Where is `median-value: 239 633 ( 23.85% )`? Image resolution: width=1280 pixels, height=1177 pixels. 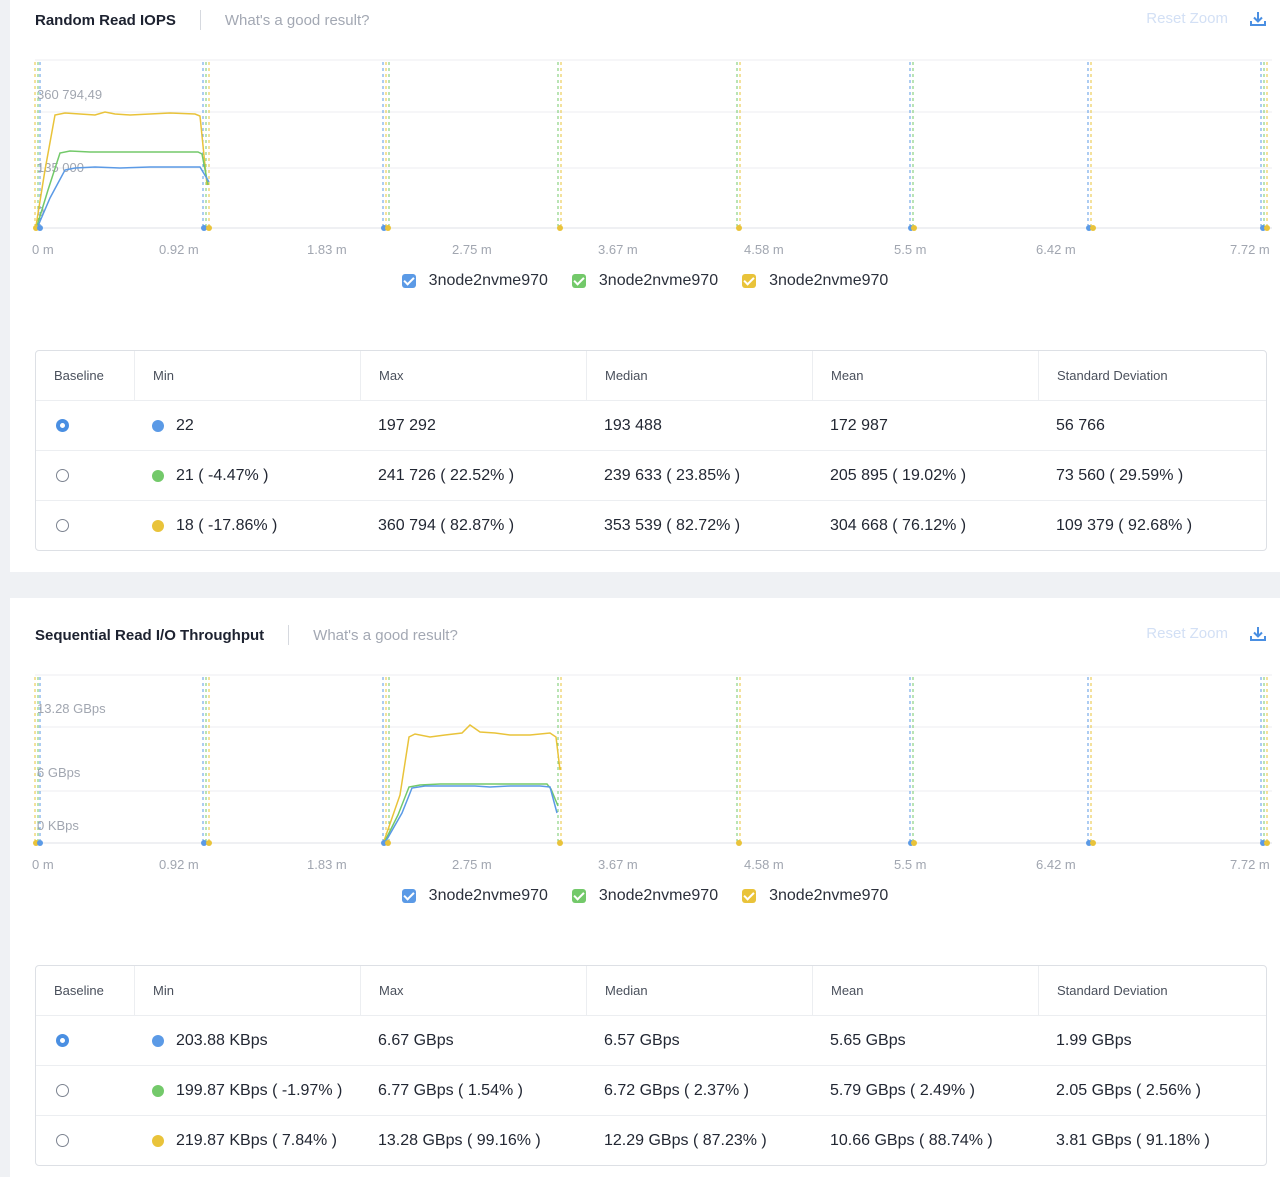
median-value: 239 633 ( 23.85% ) is located at coordinates (672, 475).